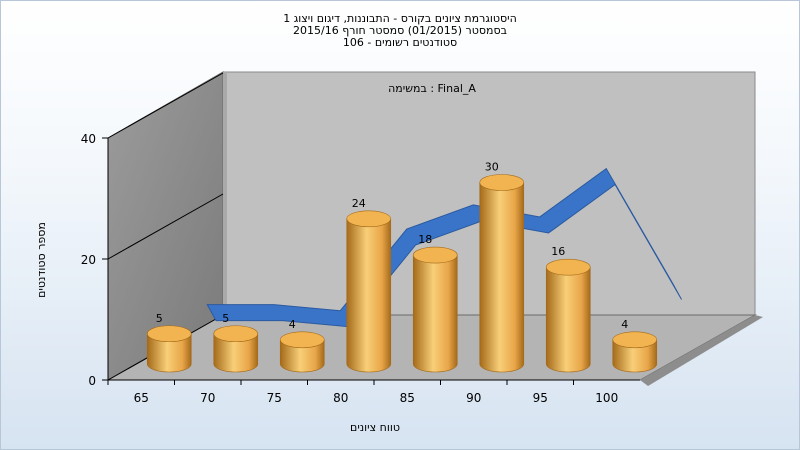 The image size is (800, 450). Describe the element at coordinates (88, 139) in the screenshot. I see `y-tick-label: 40` at that location.